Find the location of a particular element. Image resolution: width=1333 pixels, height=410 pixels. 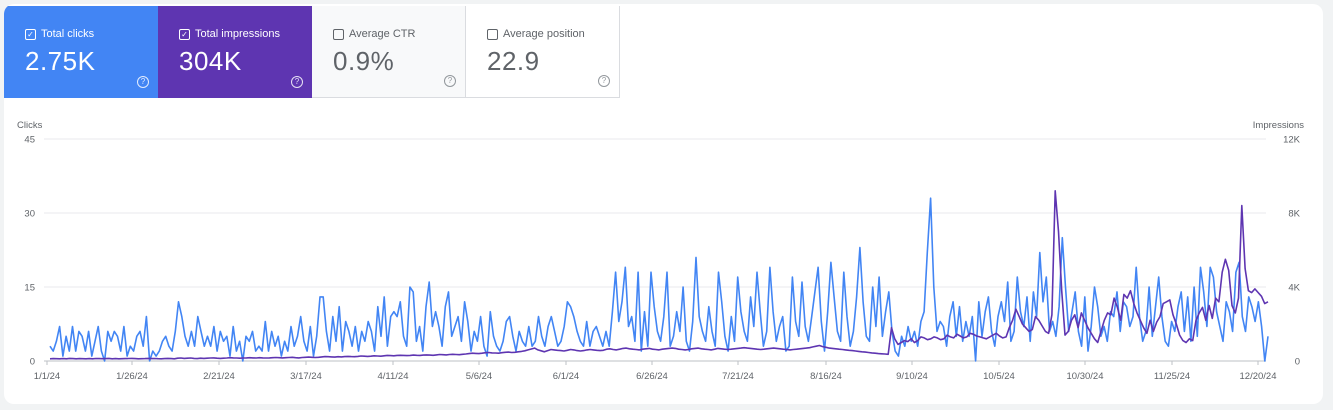

tile-header: Average position is located at coordinates (536, 34).